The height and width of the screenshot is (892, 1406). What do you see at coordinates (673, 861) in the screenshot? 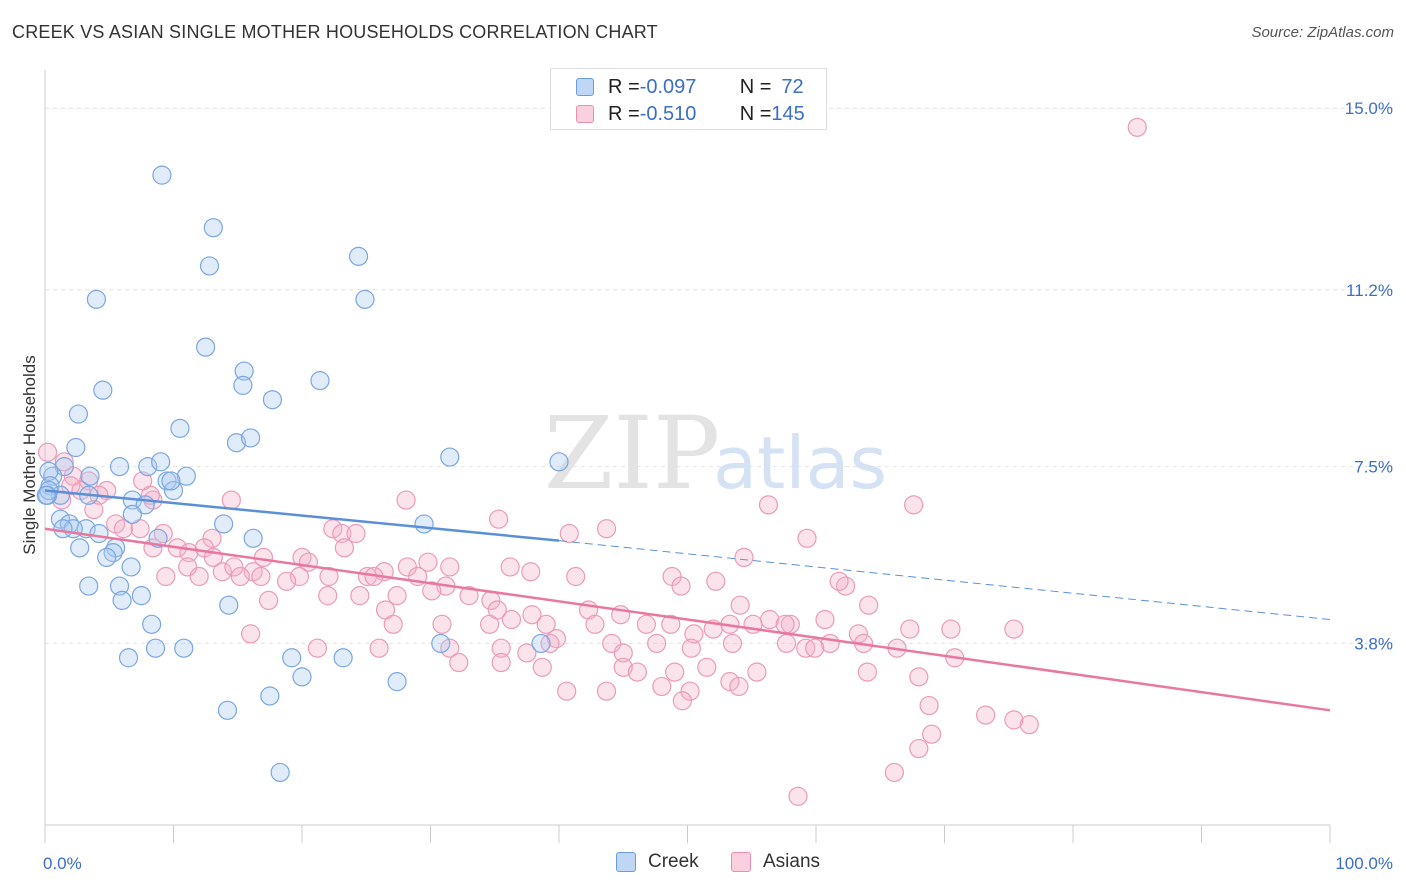
I see `creek-legend-label: Creek` at bounding box center [673, 861].